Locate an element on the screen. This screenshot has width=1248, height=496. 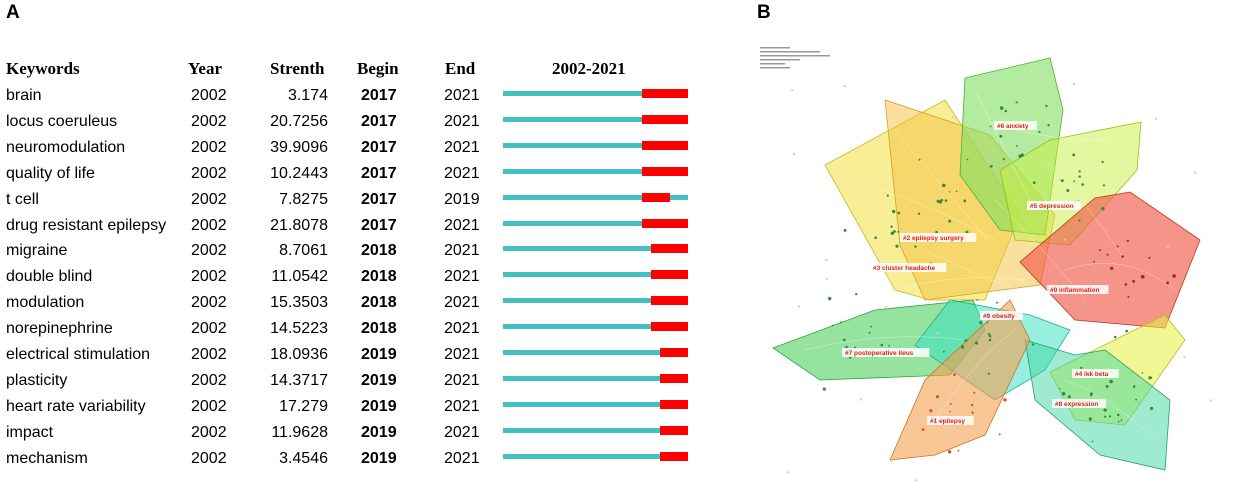
strength-cell: 14.5223 is located at coordinates (299, 329).